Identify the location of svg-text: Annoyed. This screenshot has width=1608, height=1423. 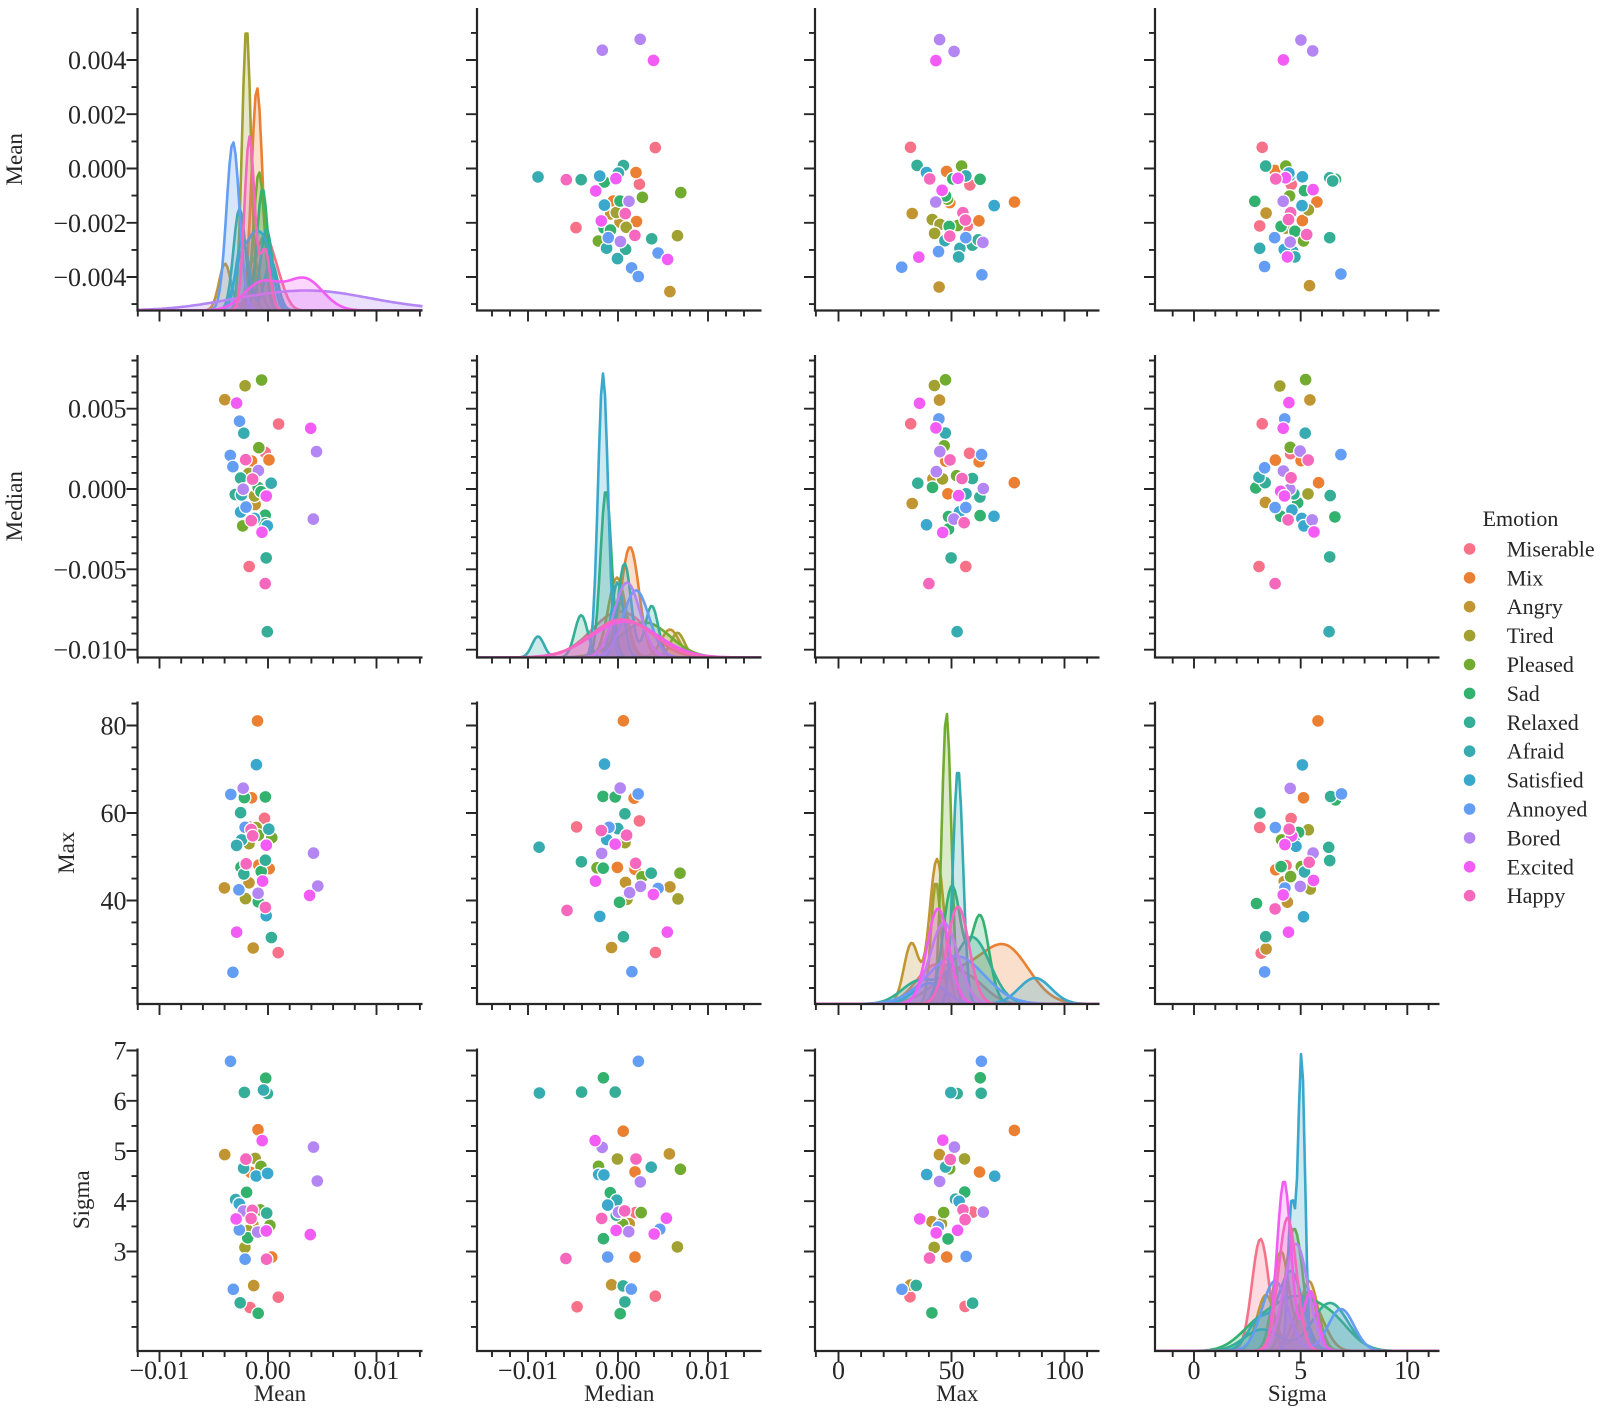
(1547, 809).